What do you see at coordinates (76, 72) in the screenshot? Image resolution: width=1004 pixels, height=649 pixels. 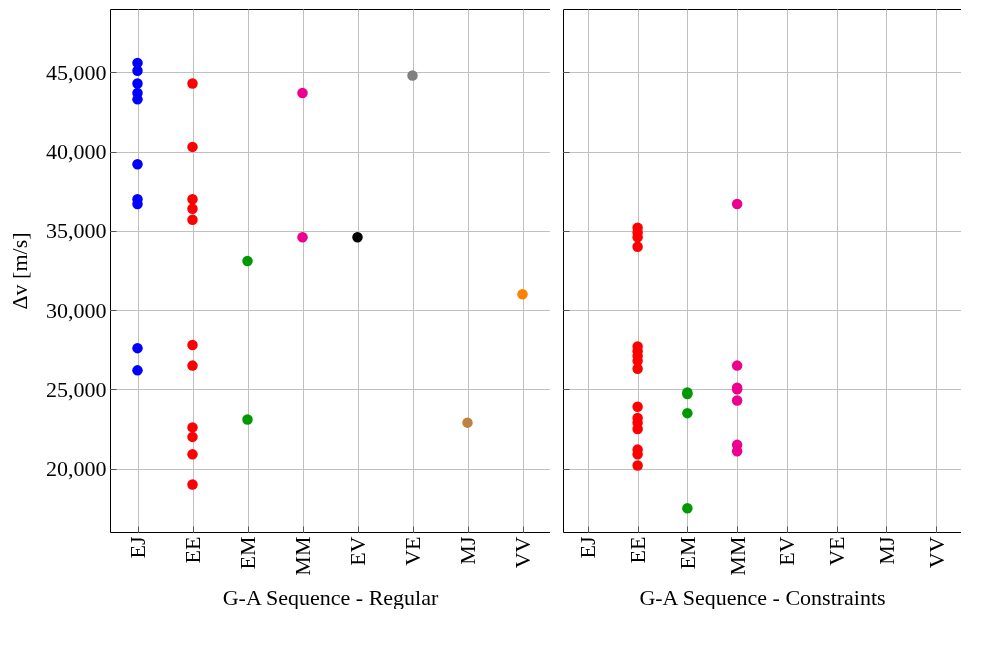 I see `y-tick-label: 45,000` at bounding box center [76, 72].